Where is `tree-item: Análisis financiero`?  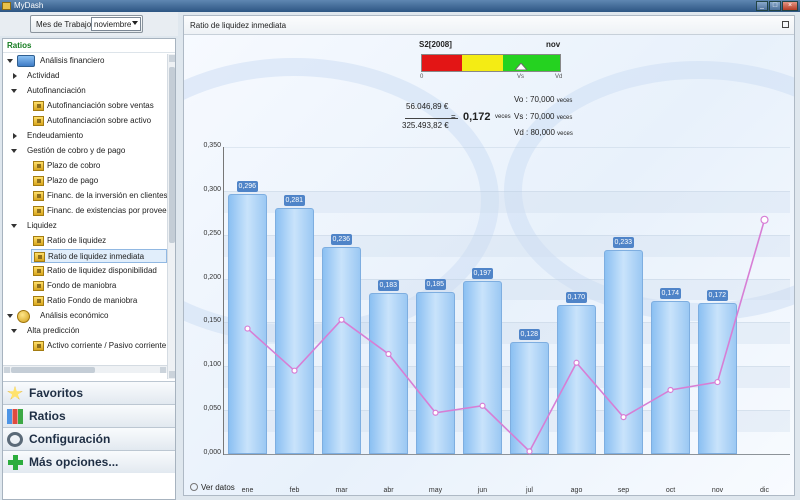
tree-item: Análisis financiero is located at coordinates (83, 61).